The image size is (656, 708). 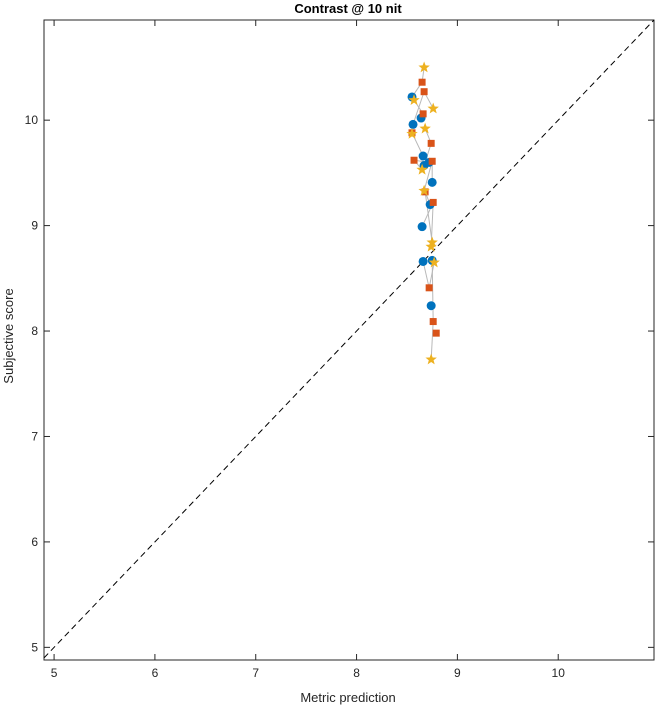 I want to click on y-tick-label: 5, so click(x=34, y=647).